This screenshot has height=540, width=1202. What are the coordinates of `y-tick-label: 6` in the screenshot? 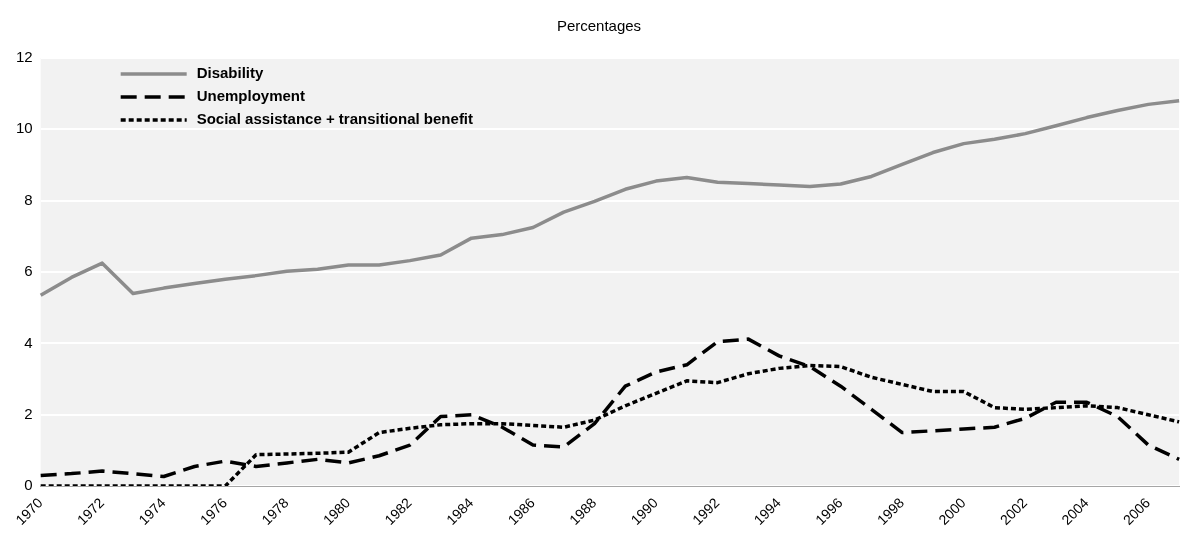 It's located at (28, 271).